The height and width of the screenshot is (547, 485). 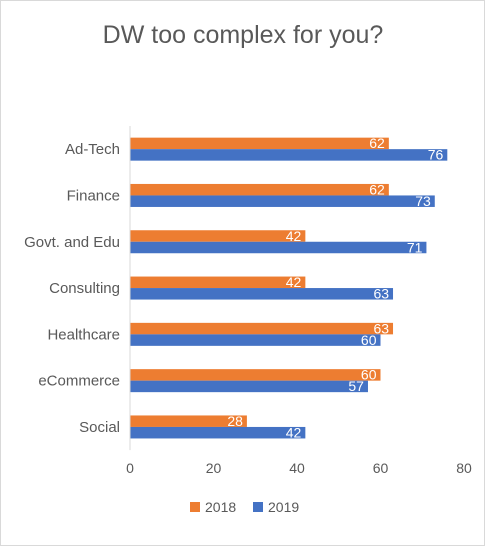 I want to click on bar-2019-healthcare, so click(x=255, y=340).